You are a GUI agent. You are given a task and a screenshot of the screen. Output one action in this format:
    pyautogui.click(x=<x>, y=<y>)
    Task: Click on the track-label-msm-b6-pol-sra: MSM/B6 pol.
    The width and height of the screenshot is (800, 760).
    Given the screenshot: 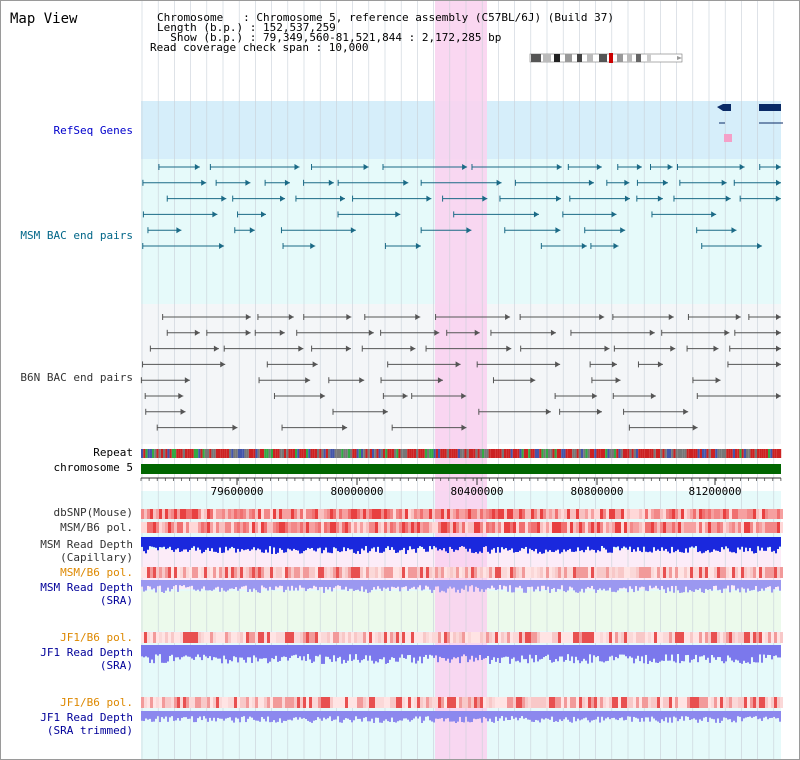 What is the action you would take?
    pyautogui.click(x=96, y=572)
    